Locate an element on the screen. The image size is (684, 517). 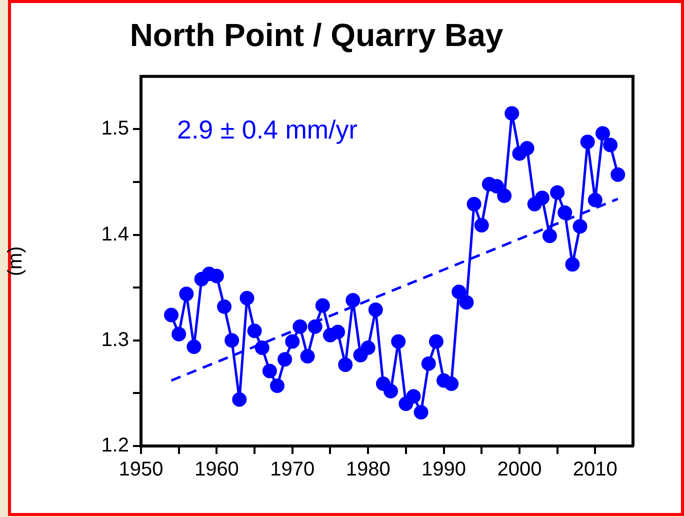
y-tick-label: 1.2 is located at coordinates (115, 445).